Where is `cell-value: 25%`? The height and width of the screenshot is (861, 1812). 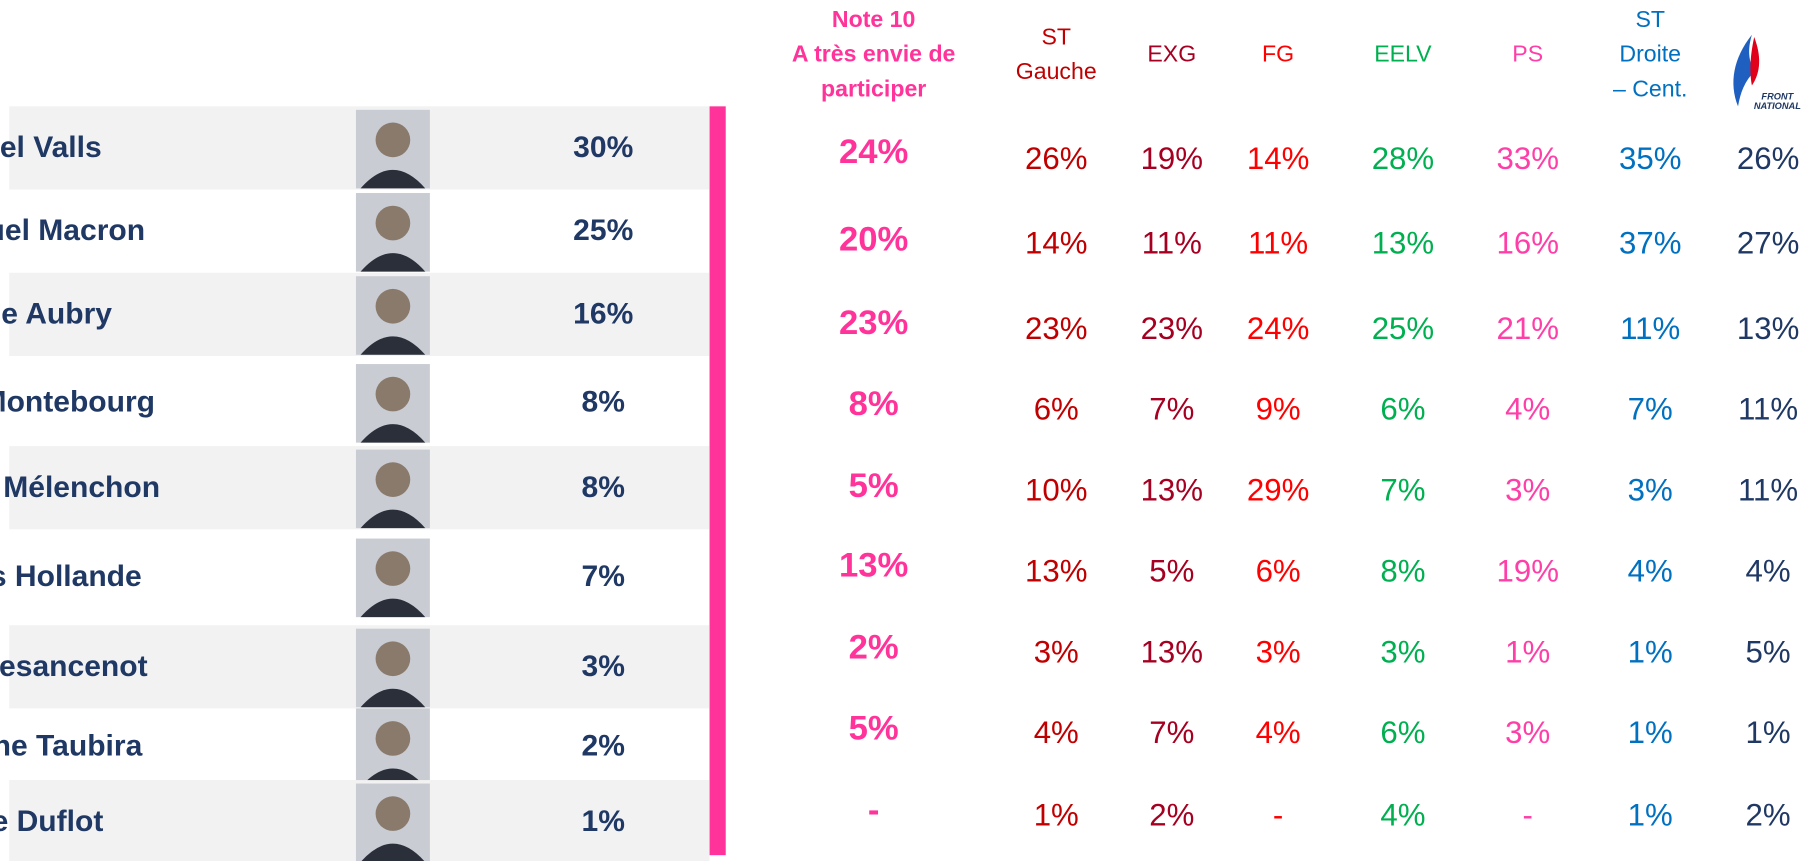 cell-value: 25% is located at coordinates (1403, 328).